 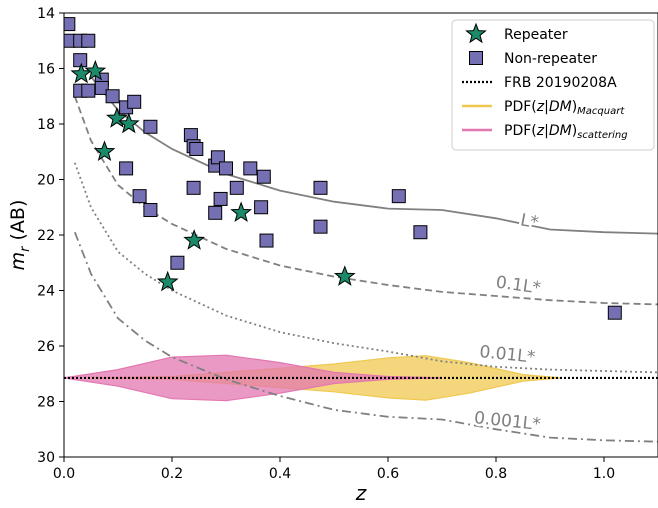 I want to click on x-tick-label: 0.6, so click(x=388, y=474).